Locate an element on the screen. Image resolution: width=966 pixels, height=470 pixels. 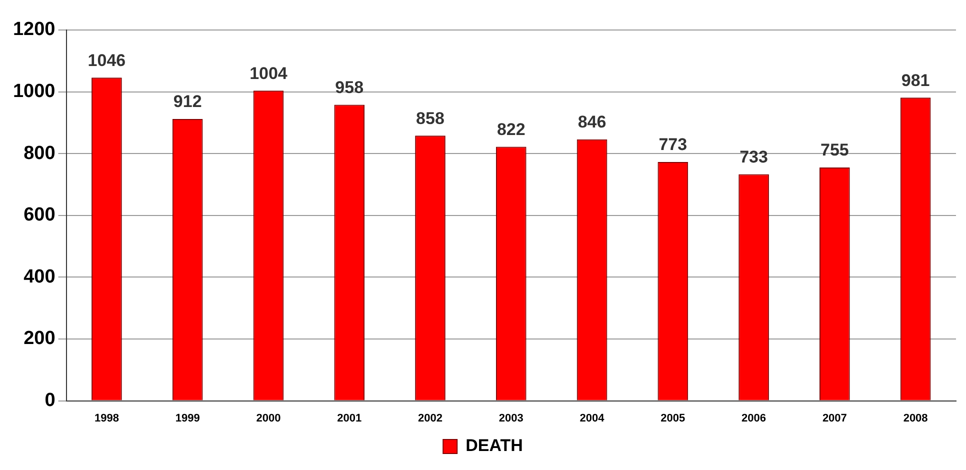
x-tick-label: 2005 is located at coordinates (673, 418).